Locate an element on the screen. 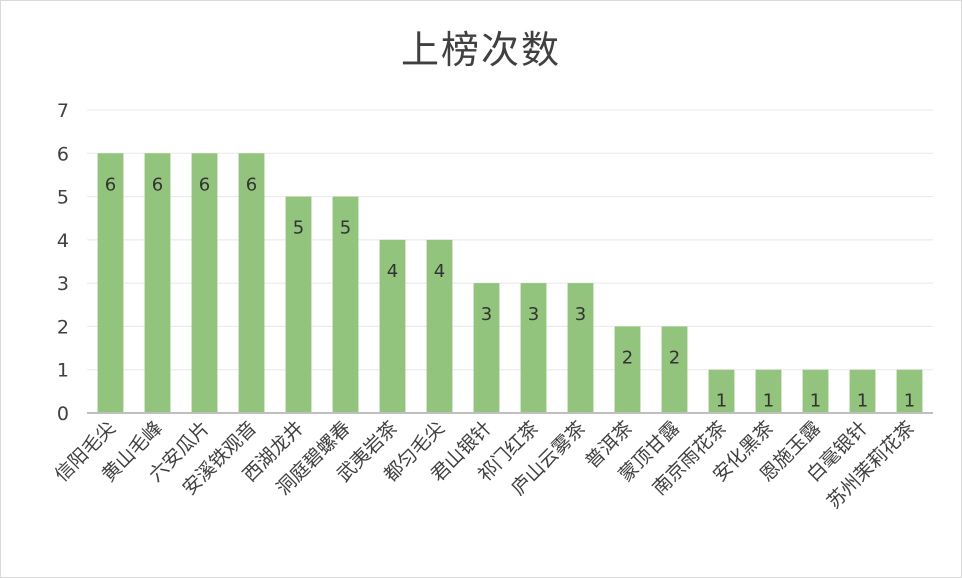  y-tick-label: 5 is located at coordinates (63, 198).